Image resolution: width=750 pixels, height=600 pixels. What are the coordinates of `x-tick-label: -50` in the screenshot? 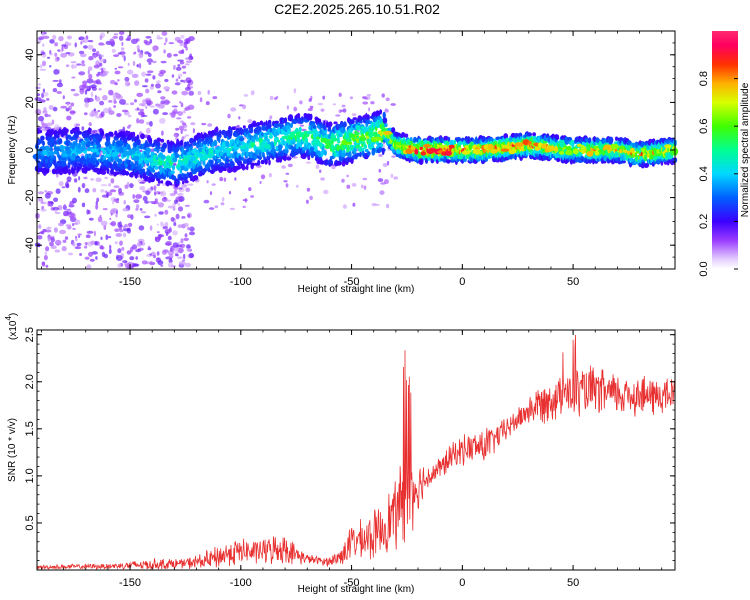 It's located at (352, 282).